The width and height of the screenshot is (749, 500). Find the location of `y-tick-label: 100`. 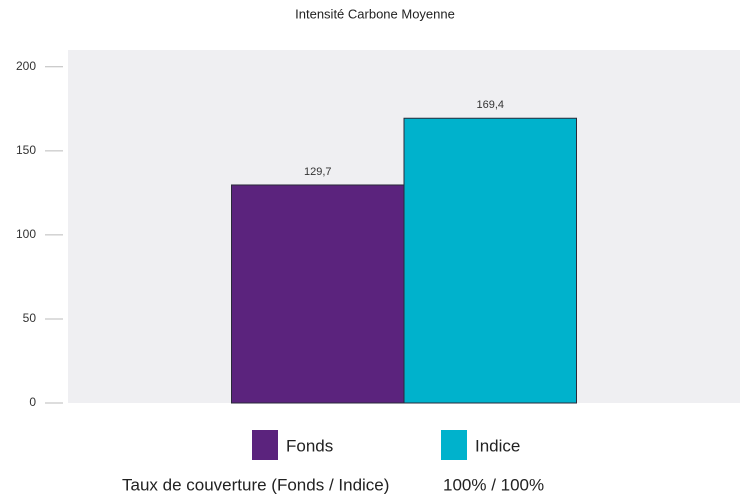

y-tick-label: 100 is located at coordinates (26, 234).